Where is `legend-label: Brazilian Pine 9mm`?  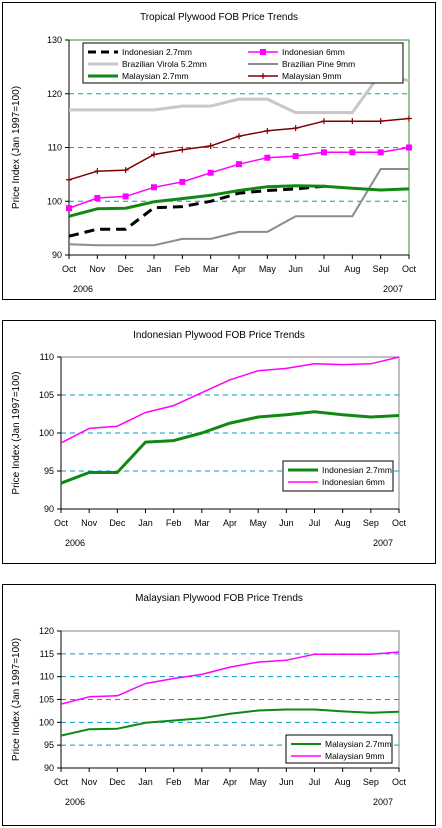
legend-label: Brazilian Pine 9mm is located at coordinates (318, 64).